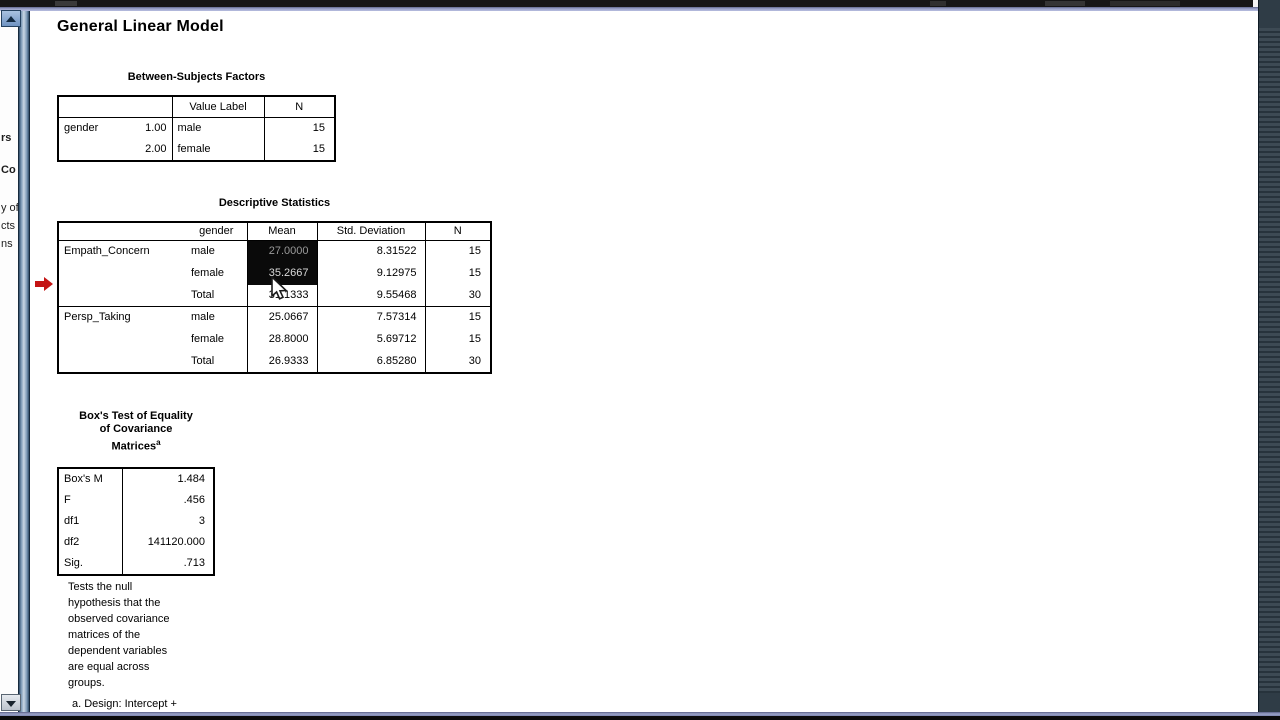  I want to click on vertical-scrollbar, so click(1269, 356).